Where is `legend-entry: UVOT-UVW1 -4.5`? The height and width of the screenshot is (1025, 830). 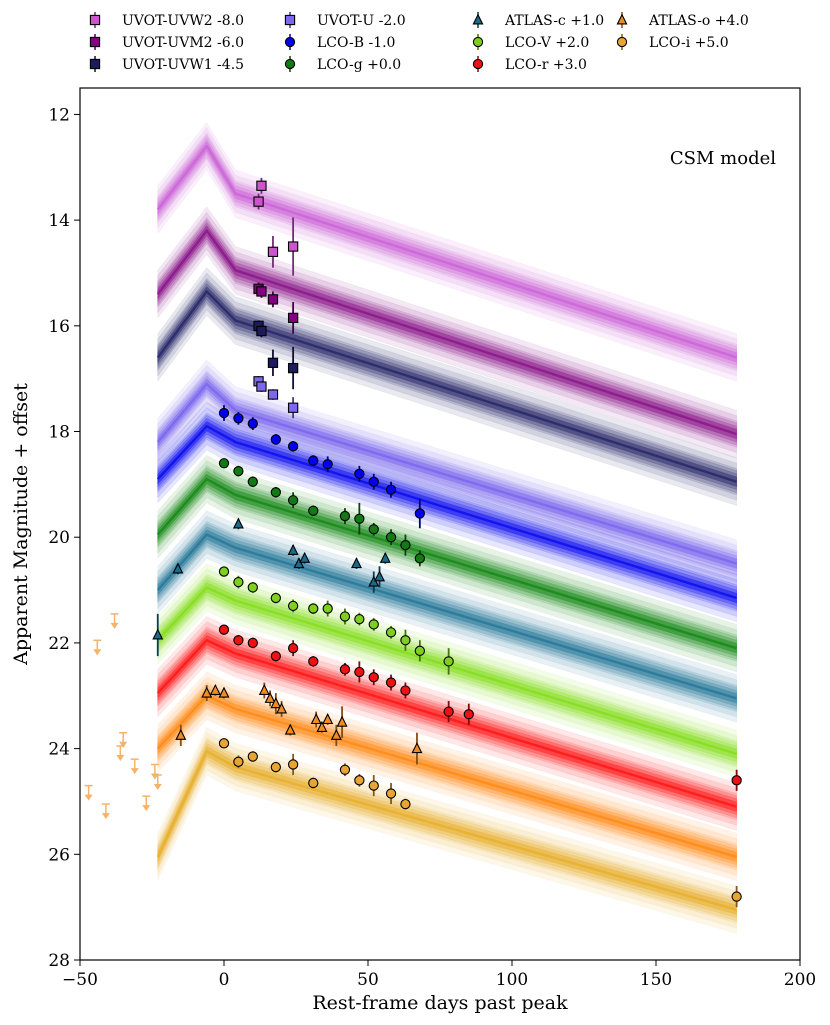
legend-entry: UVOT-UVW1 -4.5 is located at coordinates (166, 64).